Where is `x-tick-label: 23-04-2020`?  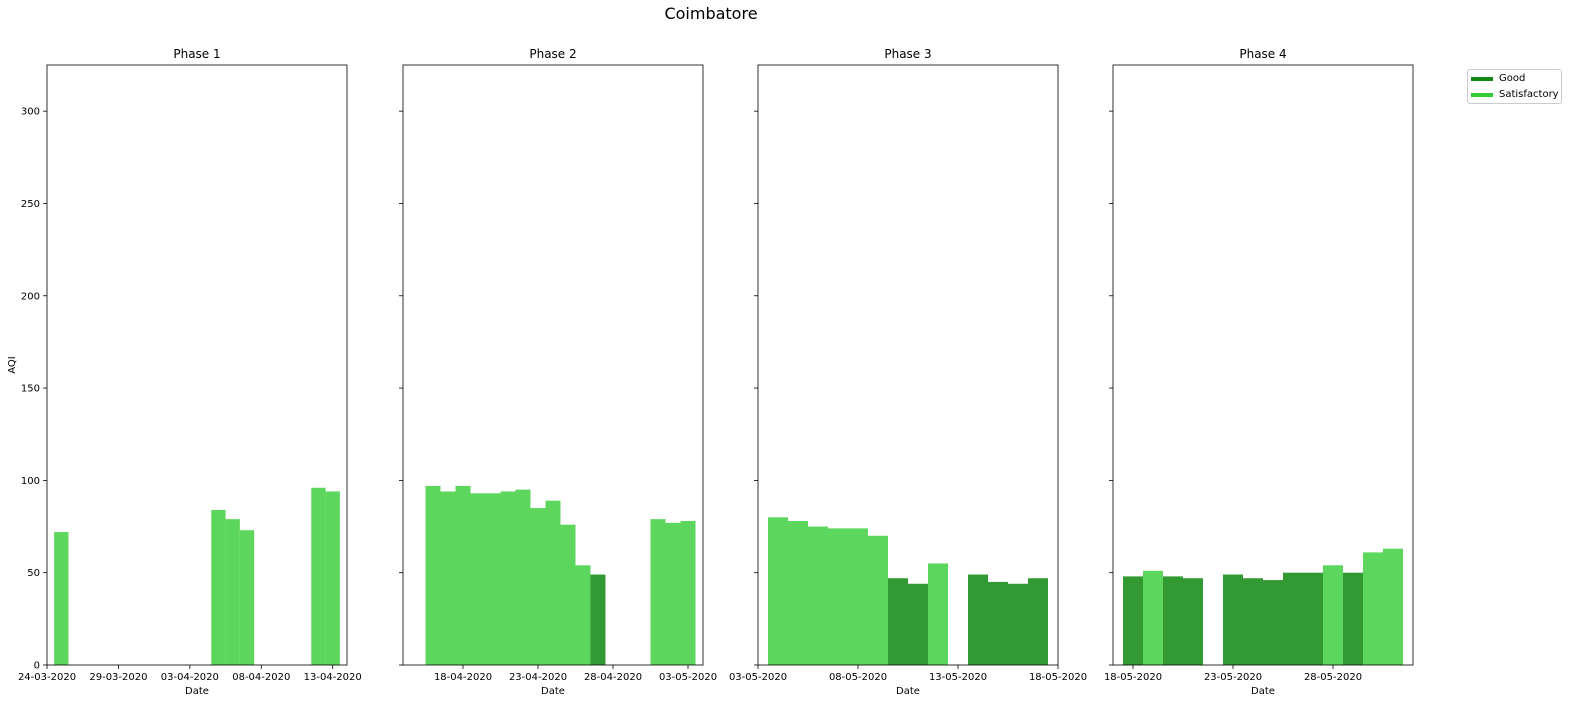
x-tick-label: 23-04-2020 is located at coordinates (538, 677).